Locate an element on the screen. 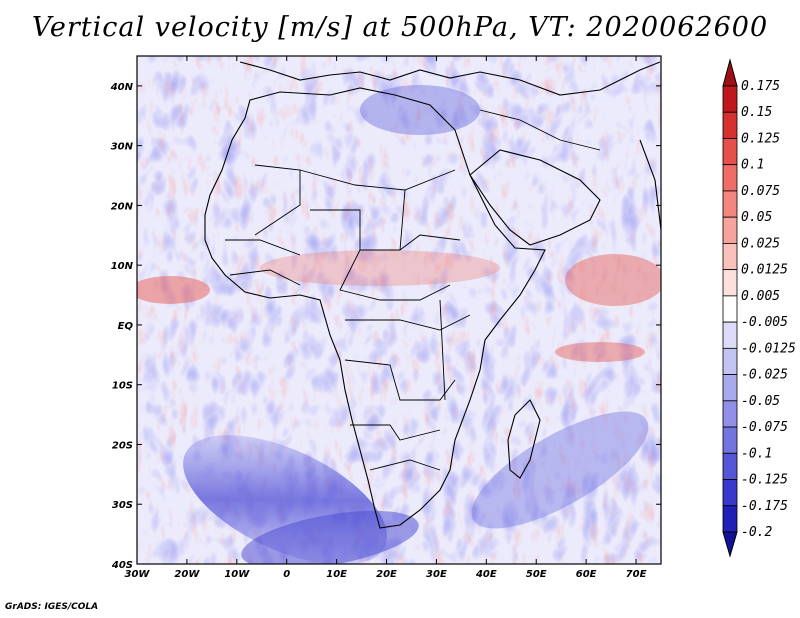 This screenshot has width=800, height=618. lon-tick-label: 50E is located at coordinates (536, 574).